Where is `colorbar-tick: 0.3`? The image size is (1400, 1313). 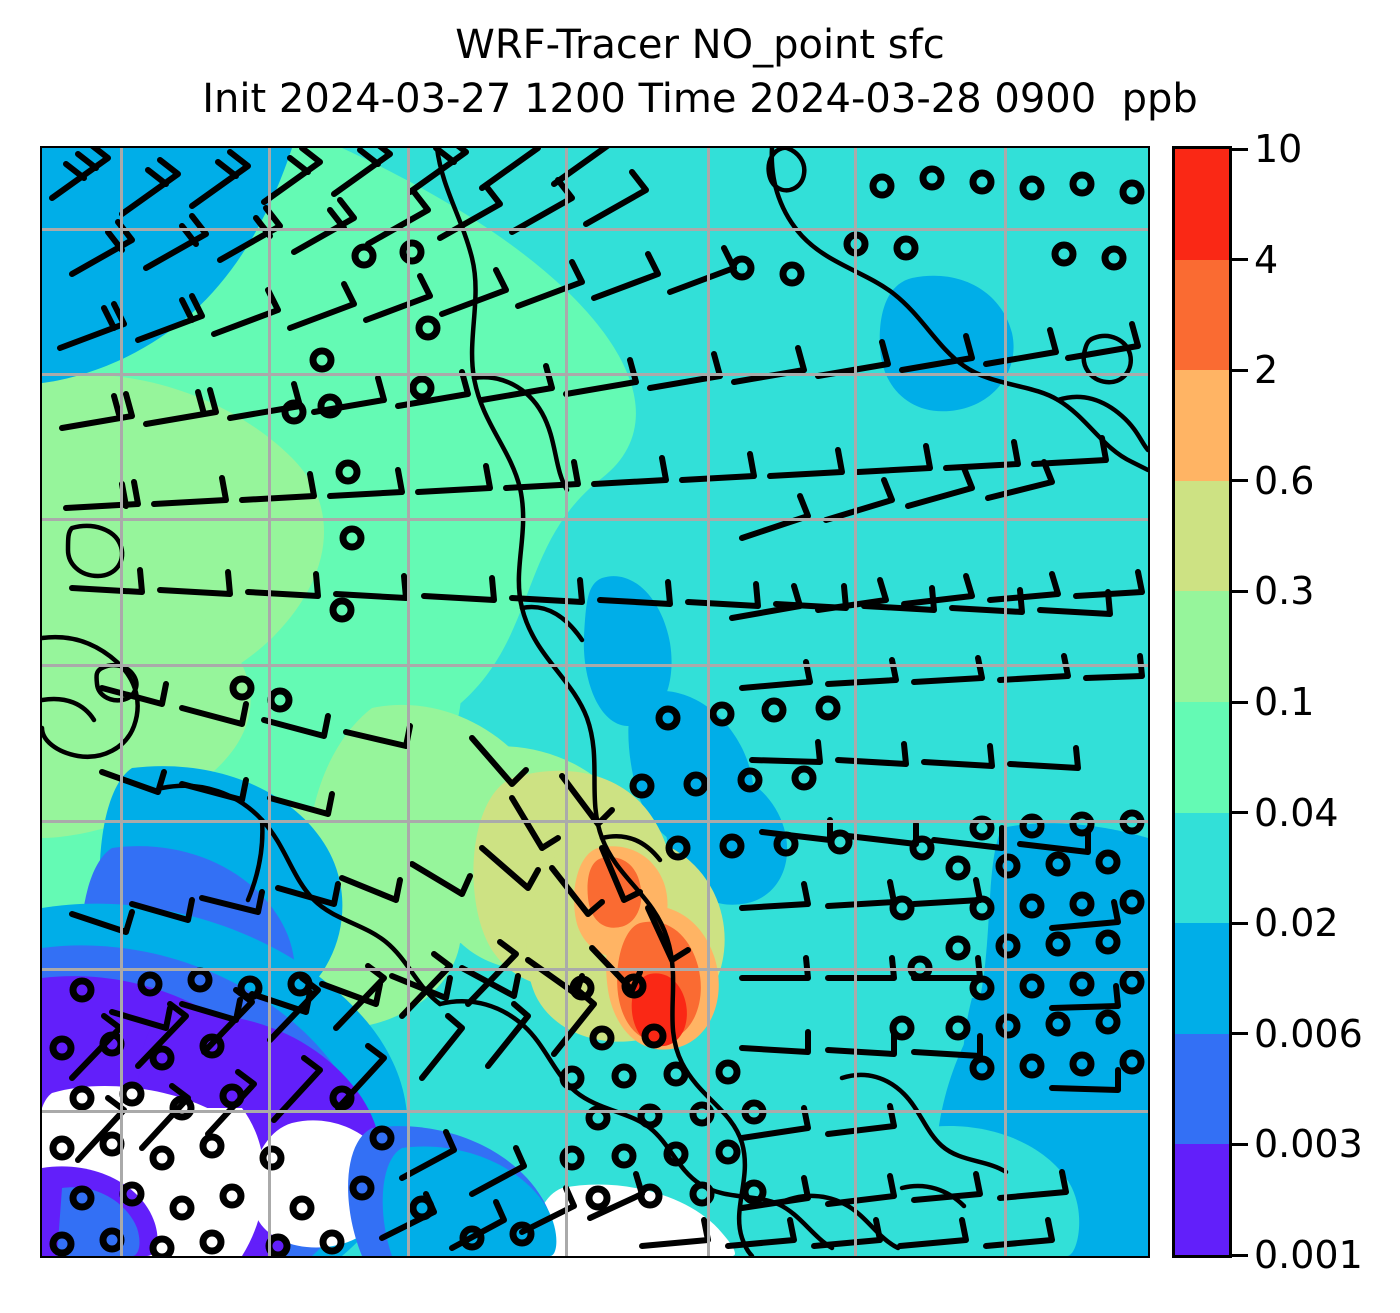
colorbar-tick: 0.3 is located at coordinates (1273, 591).